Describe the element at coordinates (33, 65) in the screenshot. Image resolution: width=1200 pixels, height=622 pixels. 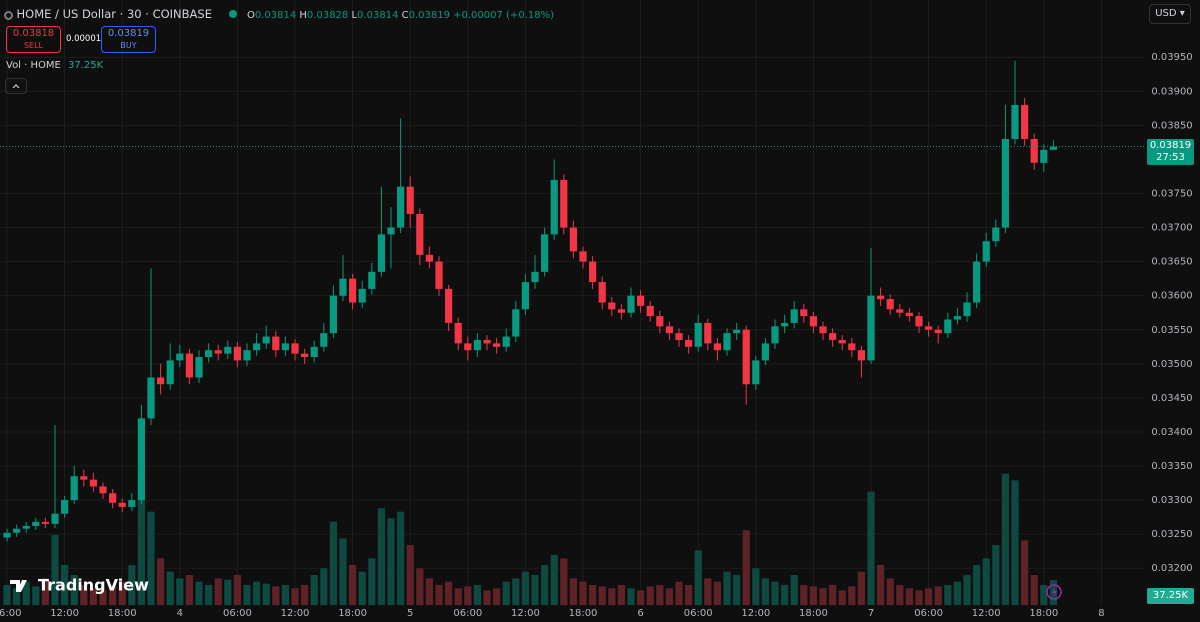
I see `volume-legend-label: Vol · HOME` at that location.